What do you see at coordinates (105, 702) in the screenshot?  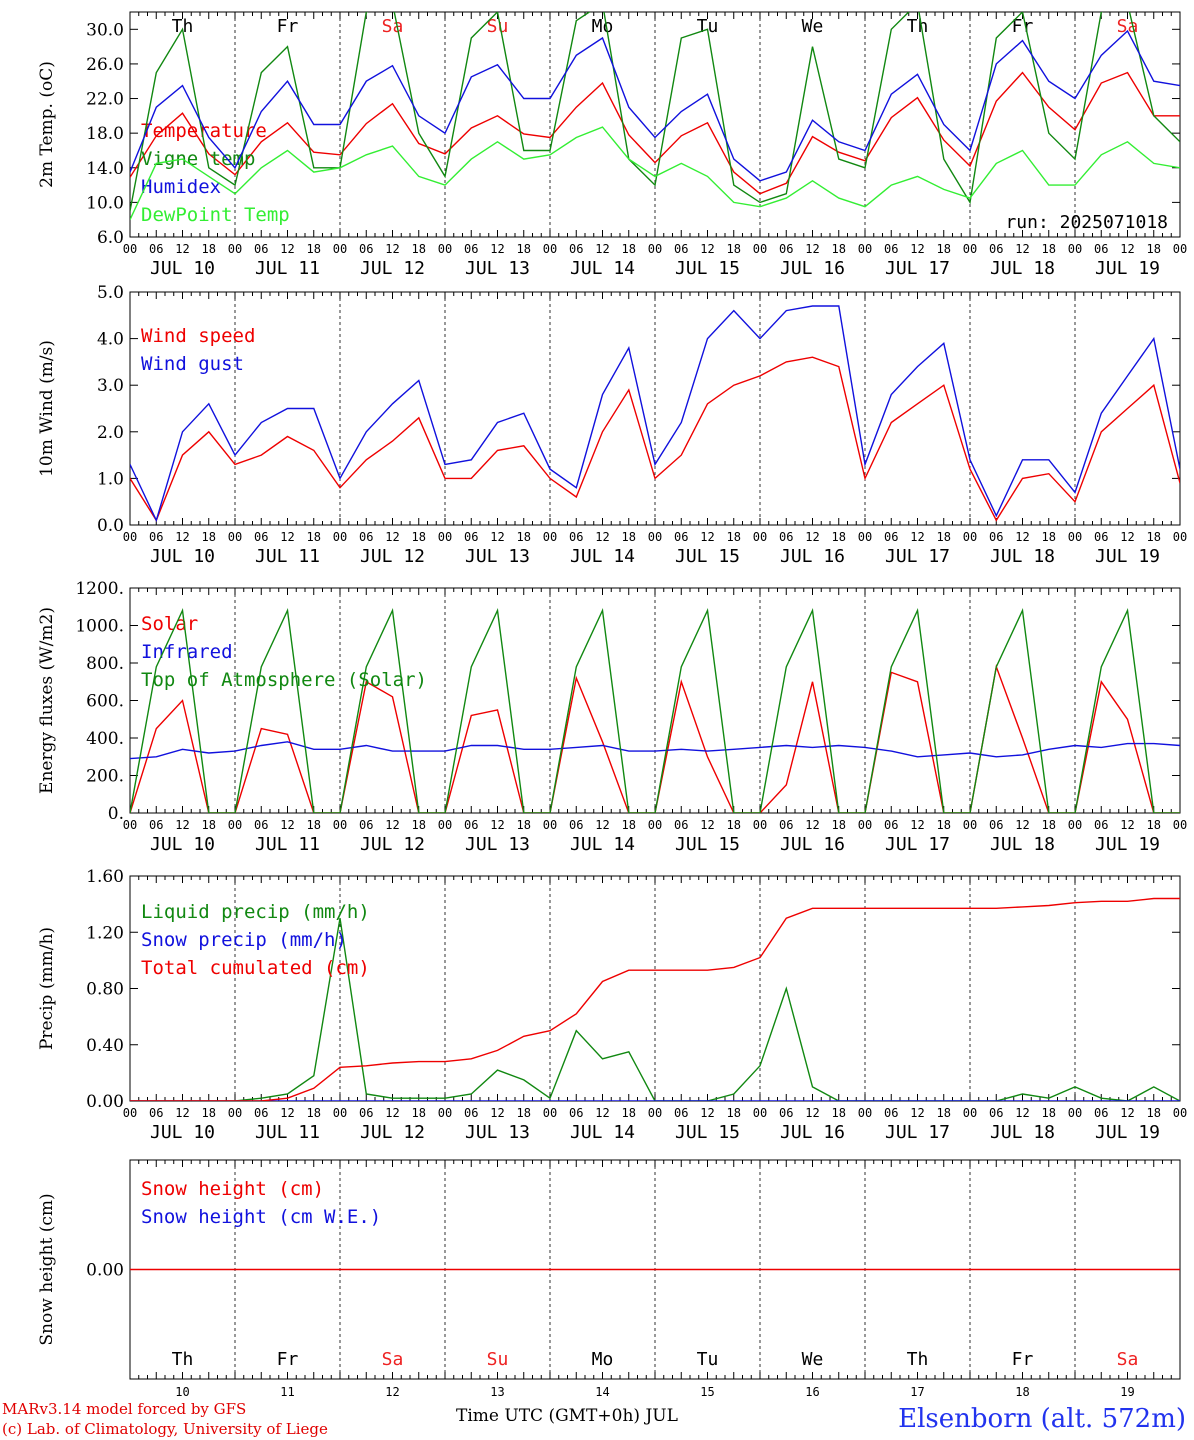 I see `y-tick-label: 600.` at bounding box center [105, 702].